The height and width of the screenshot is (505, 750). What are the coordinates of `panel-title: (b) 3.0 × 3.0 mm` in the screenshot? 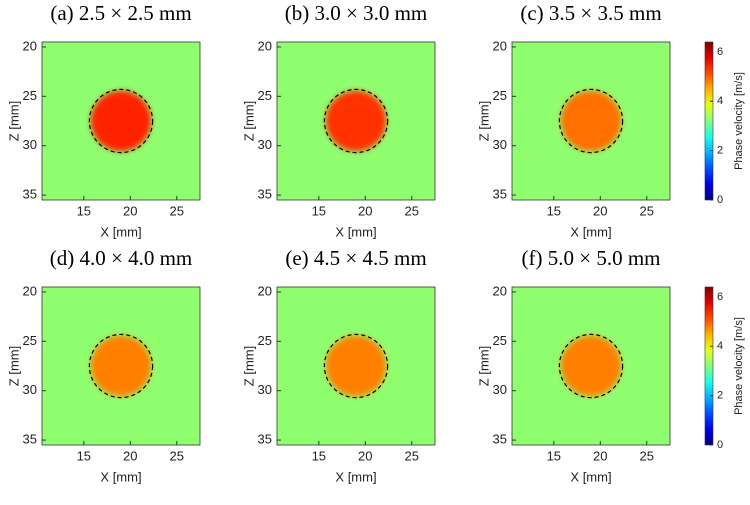 It's located at (356, 13).